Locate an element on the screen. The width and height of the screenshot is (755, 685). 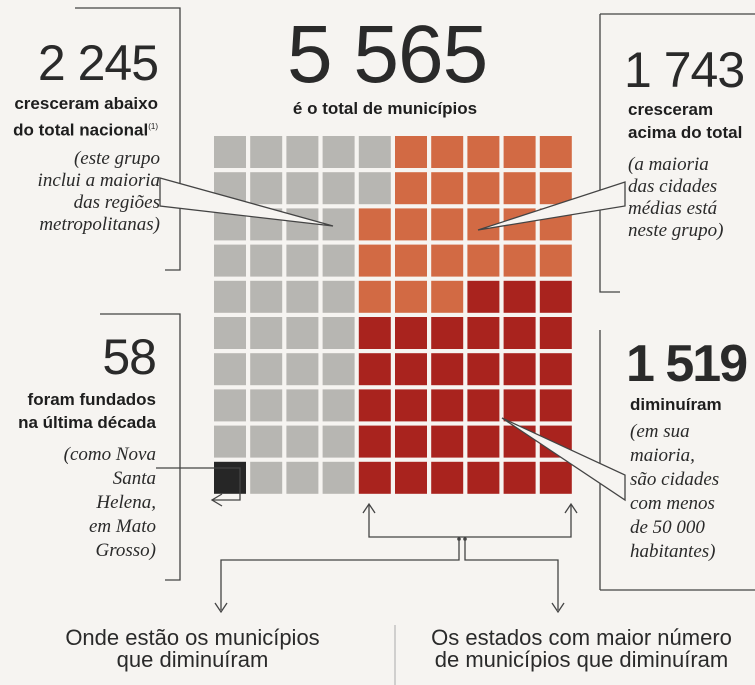
above-note-line-3: médias está is located at coordinates (673, 208).